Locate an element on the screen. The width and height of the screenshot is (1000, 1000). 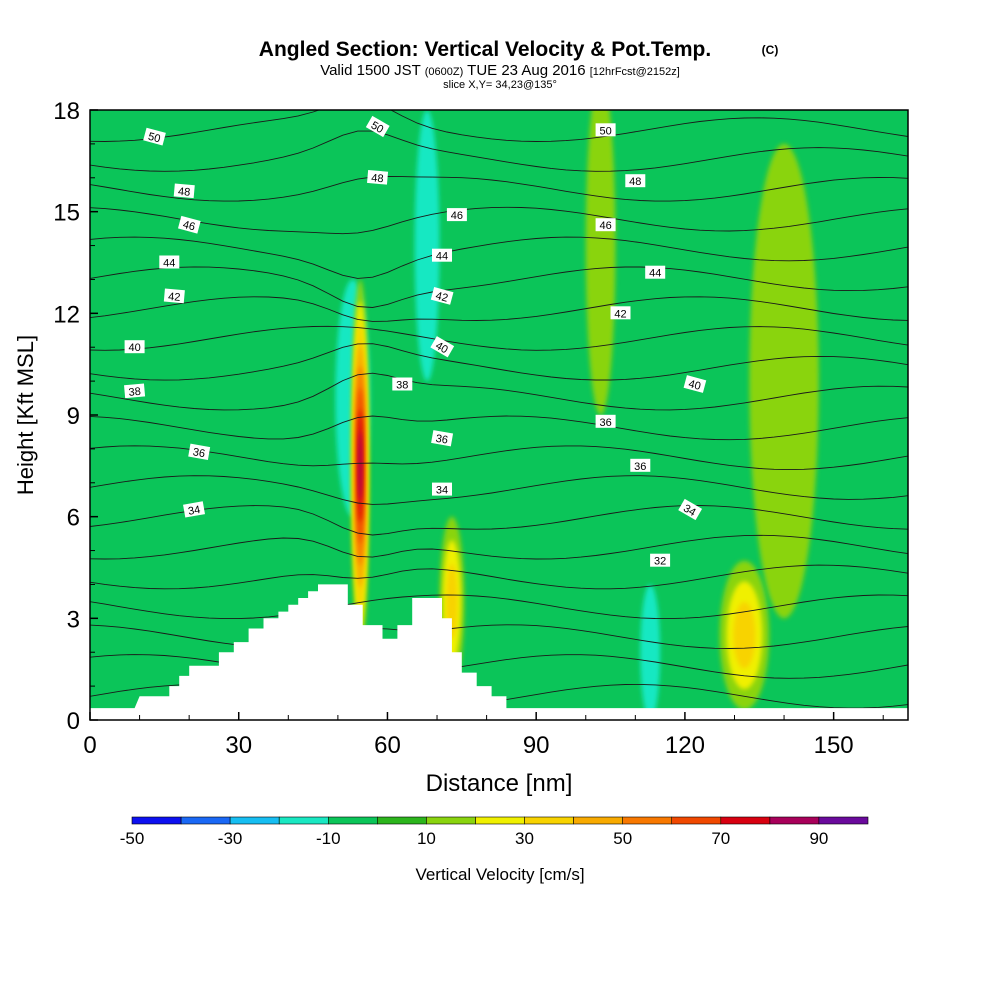
valid-zulu-text: (0600Z) is located at coordinates (444, 72).